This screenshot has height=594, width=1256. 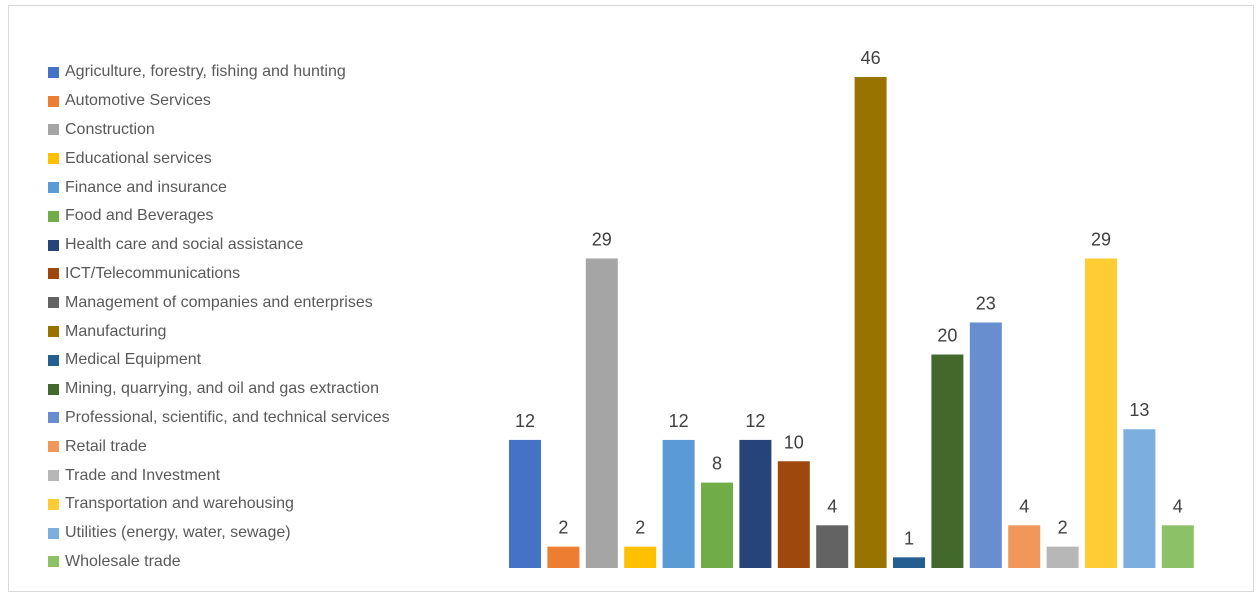 What do you see at coordinates (219, 101) in the screenshot?
I see `legend-item: Automotive Services` at bounding box center [219, 101].